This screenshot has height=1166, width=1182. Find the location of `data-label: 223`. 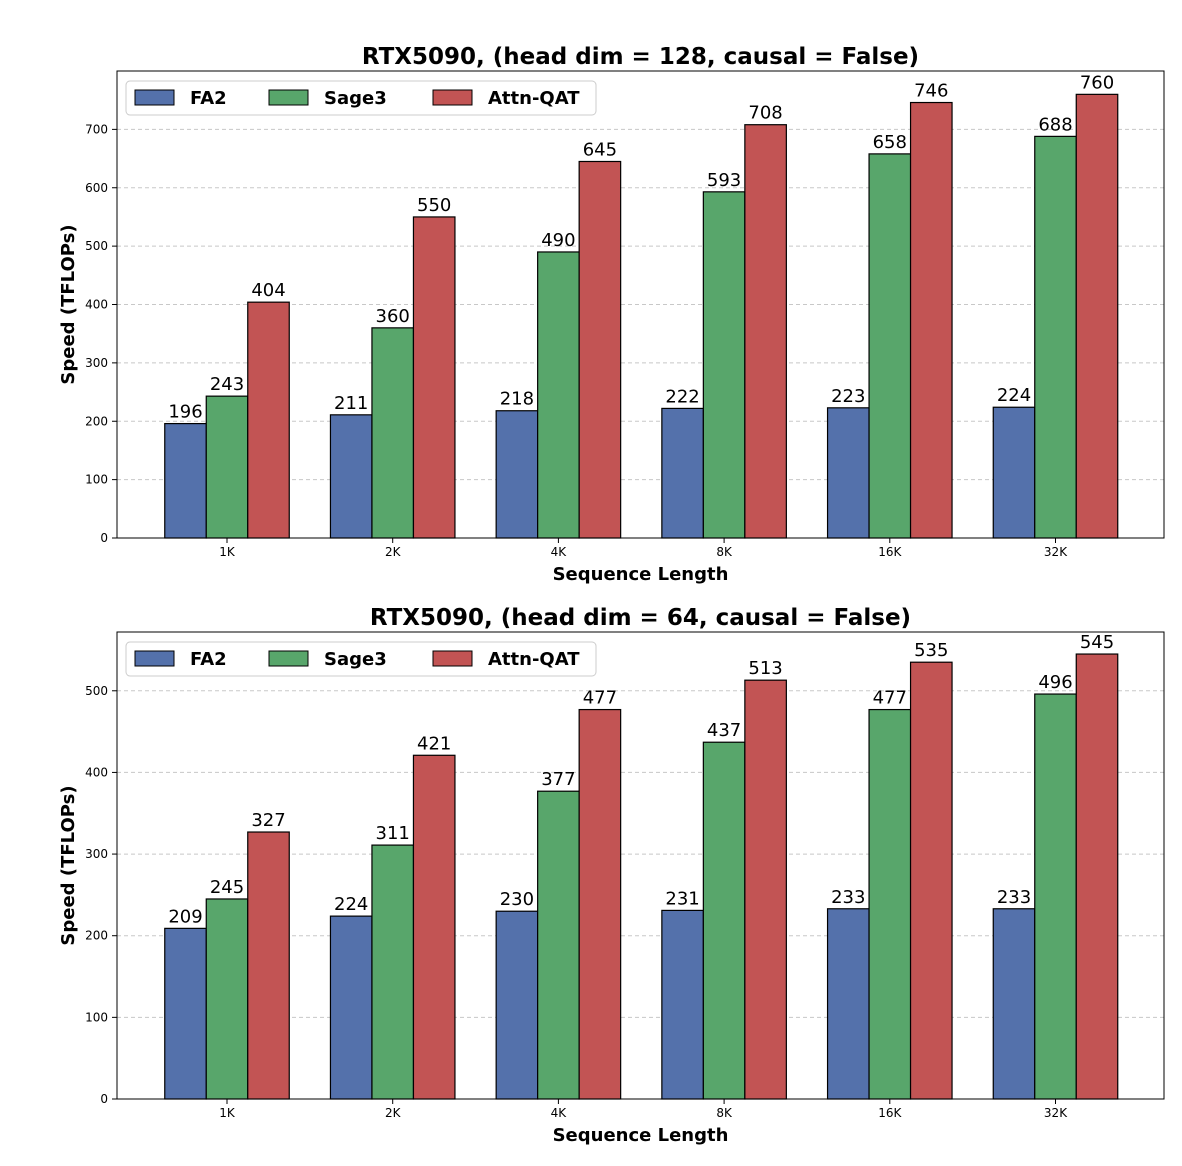

data-label: 223 is located at coordinates (848, 396).